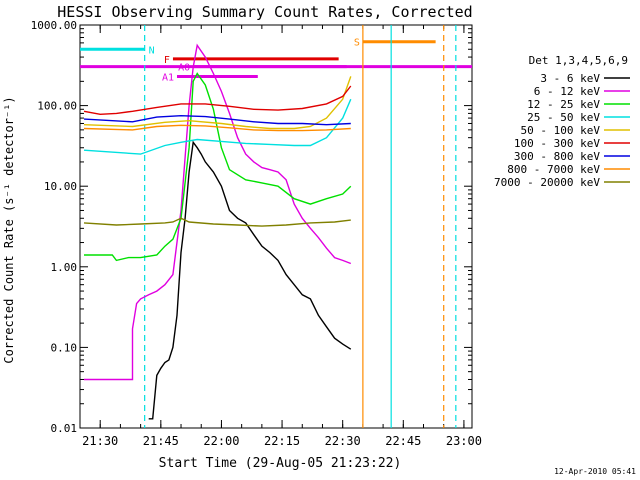 The image size is (640, 480). Describe the element at coordinates (464, 441) in the screenshot. I see `x-tick-label: 23:00` at that location.